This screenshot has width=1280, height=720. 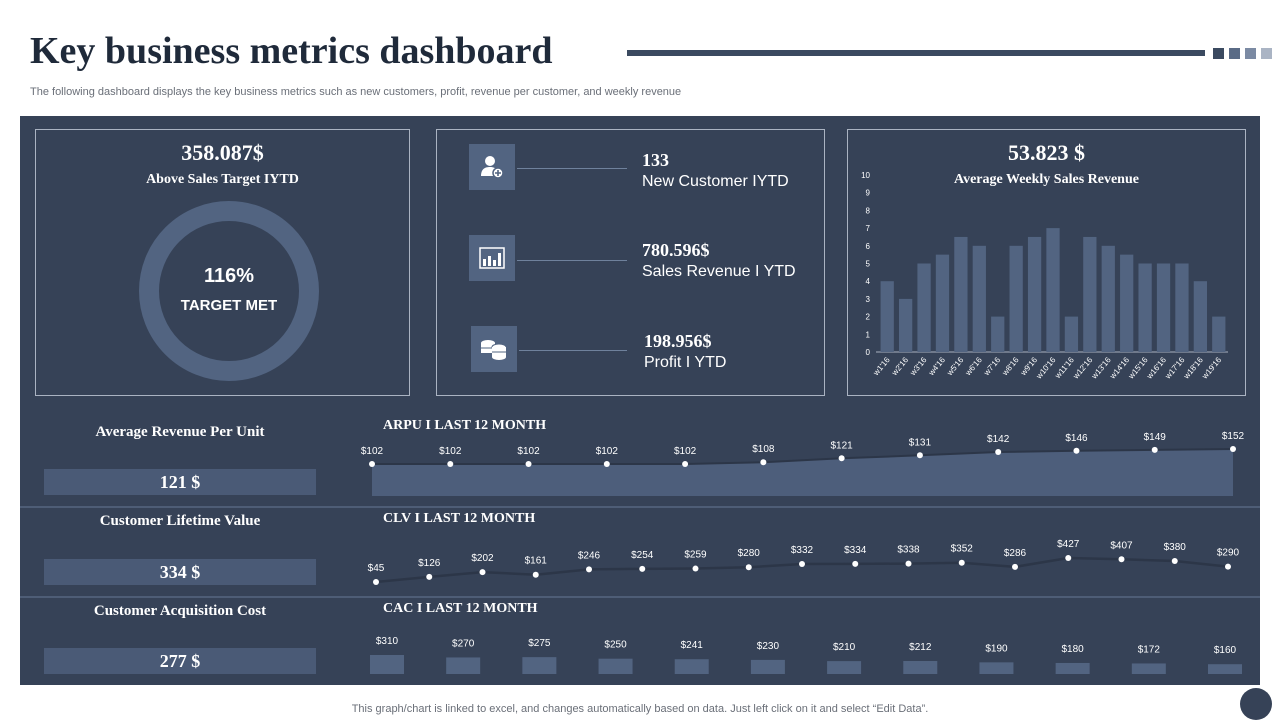 What do you see at coordinates (492, 167) in the screenshot?
I see `add-user-icon` at bounding box center [492, 167].